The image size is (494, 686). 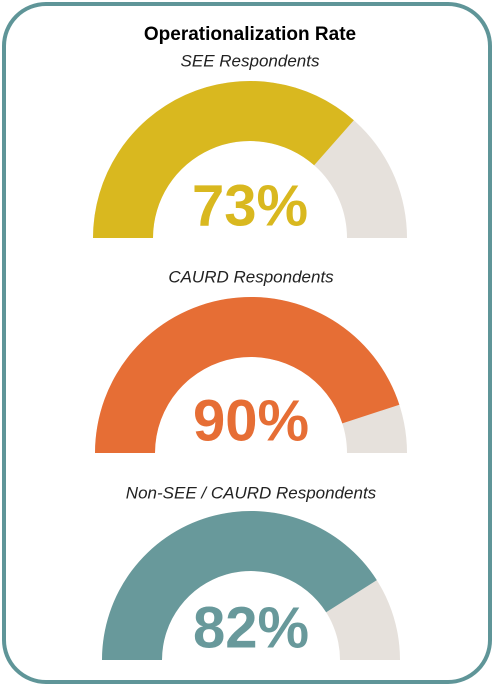 What do you see at coordinates (251, 276) in the screenshot?
I see `gauge-subtitle: CAURD Respondents` at bounding box center [251, 276].